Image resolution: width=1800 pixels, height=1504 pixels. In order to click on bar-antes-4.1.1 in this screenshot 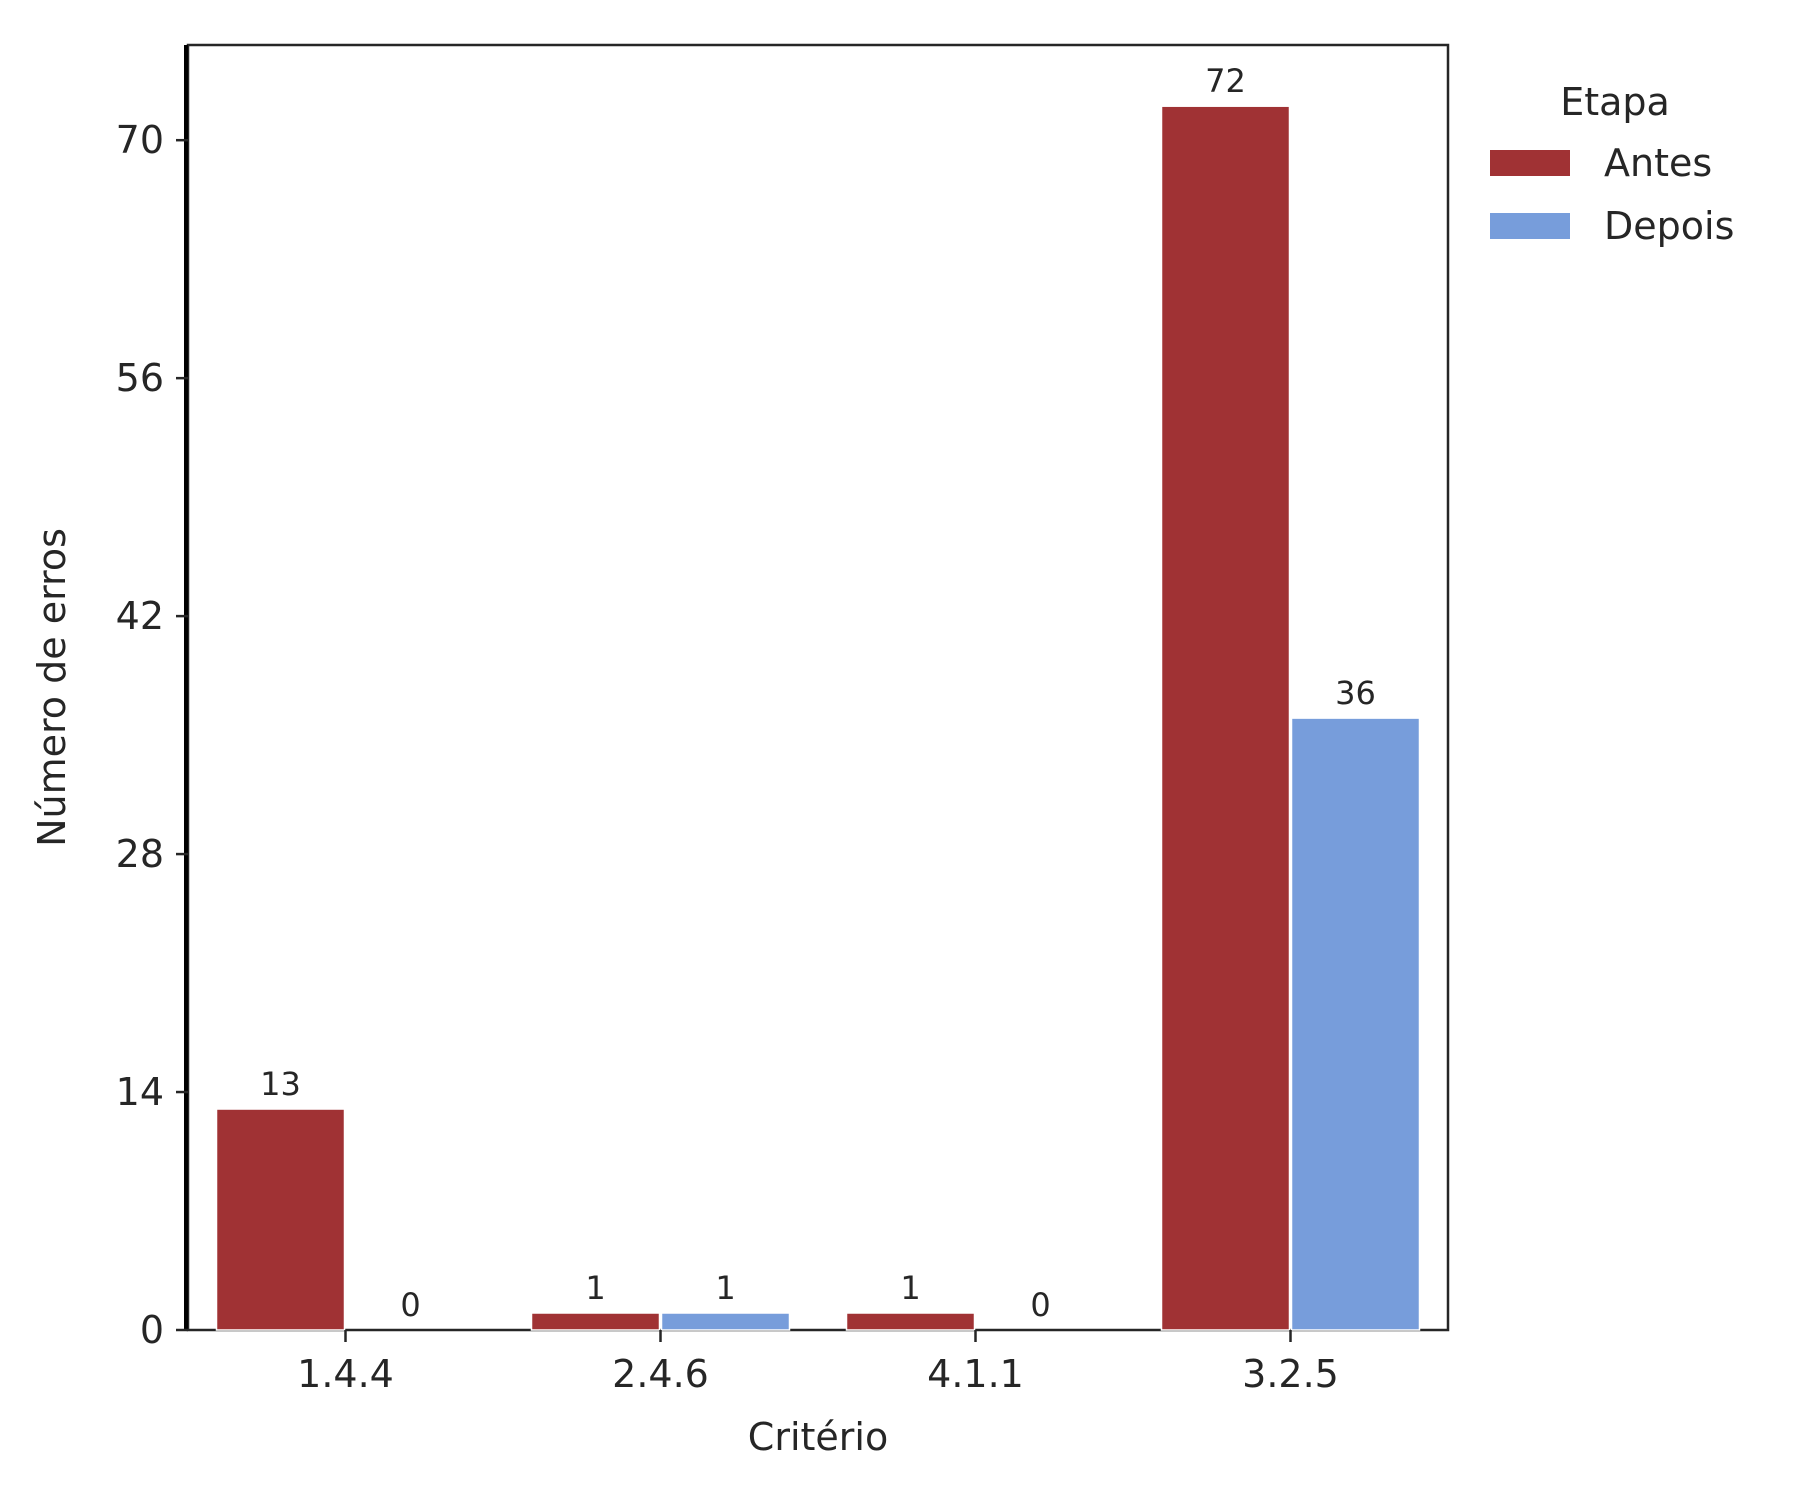, I will do `click(910, 1321)`.